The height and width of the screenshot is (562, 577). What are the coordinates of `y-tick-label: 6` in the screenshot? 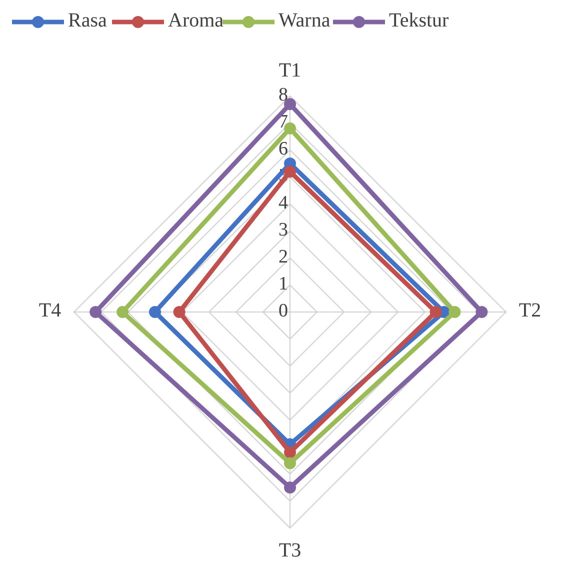 It's located at (283, 149).